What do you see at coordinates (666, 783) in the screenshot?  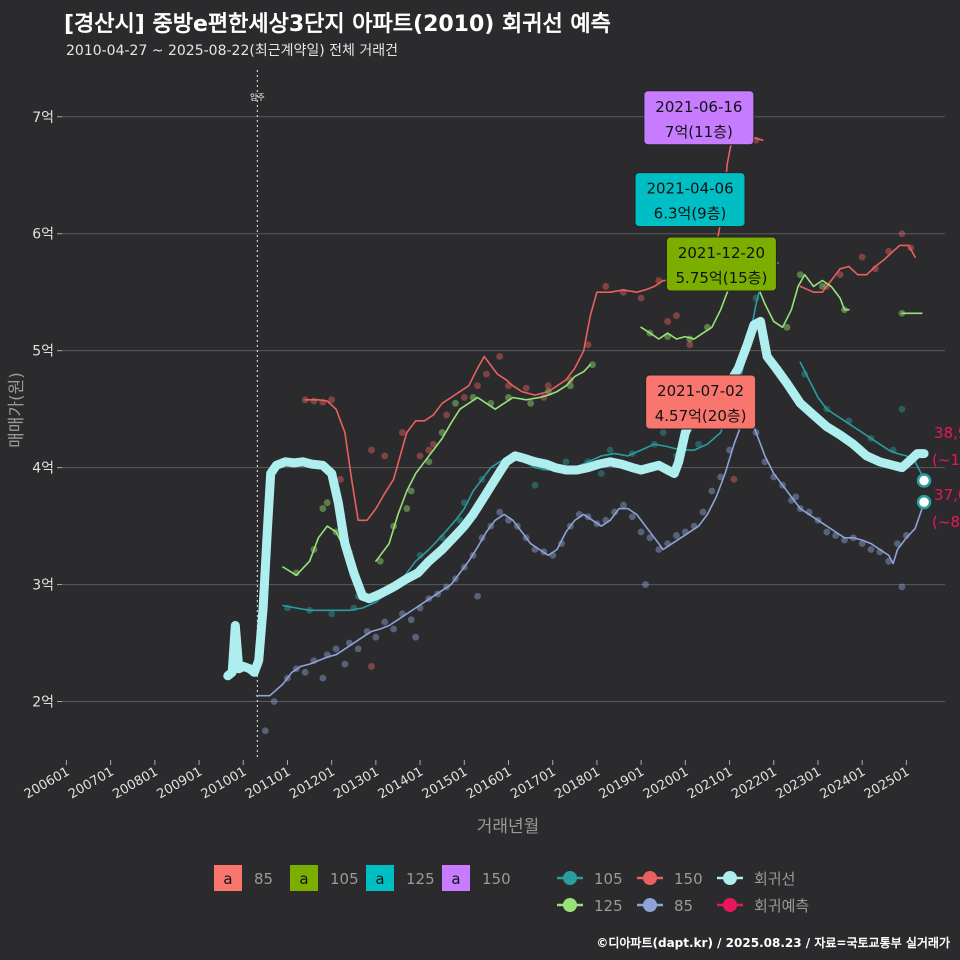 I see `x-tick-label: 202001` at bounding box center [666, 783].